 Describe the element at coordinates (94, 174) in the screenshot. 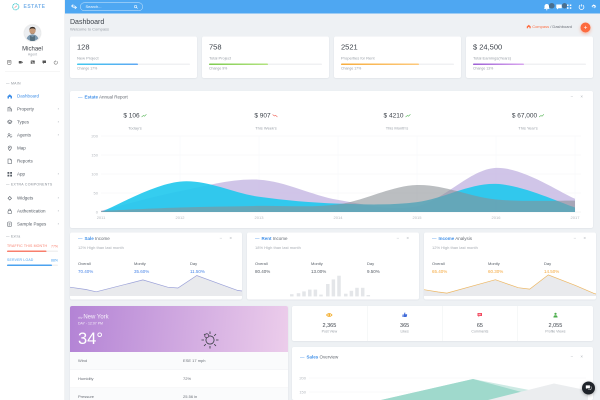

I see `svg-text: 100` at that location.